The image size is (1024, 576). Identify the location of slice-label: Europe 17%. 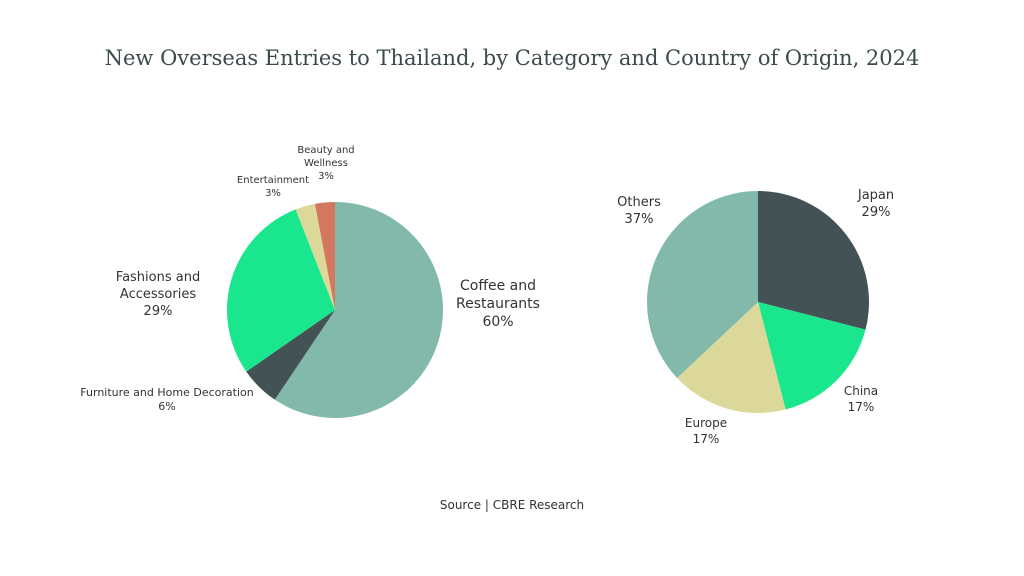
(706, 431).